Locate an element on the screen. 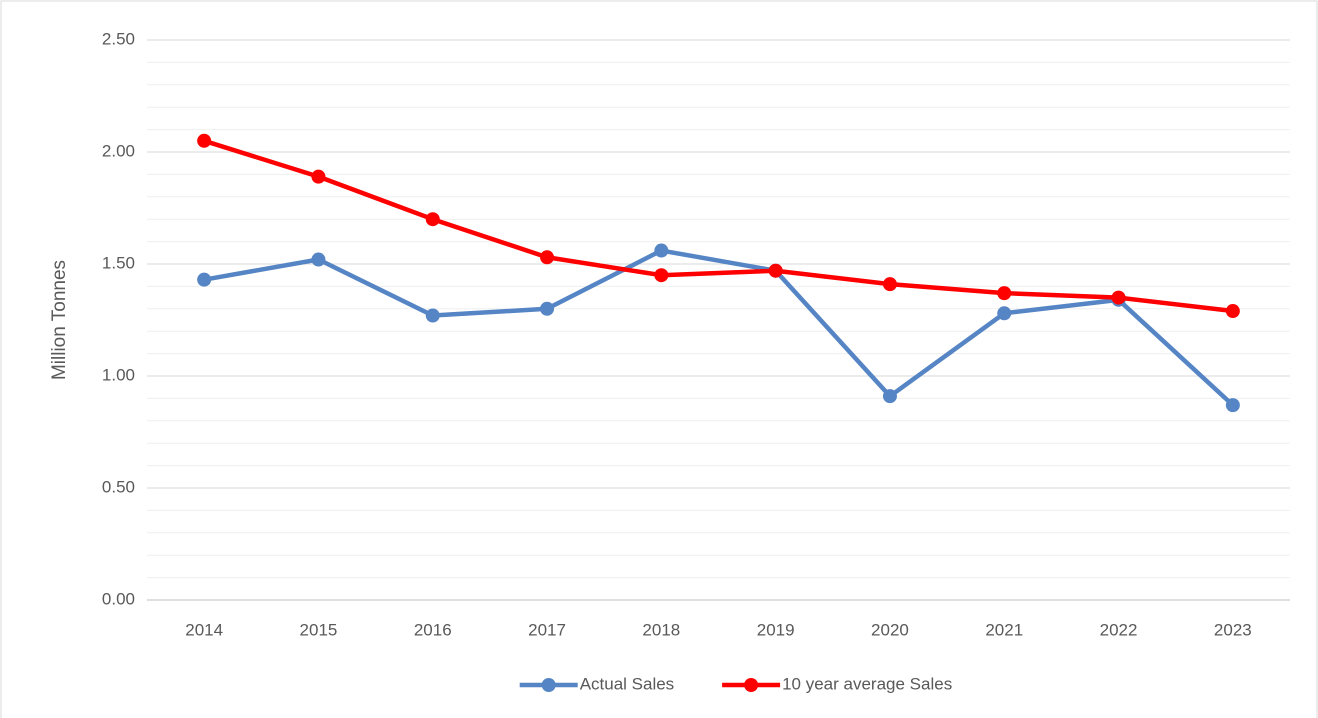 Image resolution: width=1318 pixels, height=718 pixels. x-tick-label: 2018 is located at coordinates (661, 629).